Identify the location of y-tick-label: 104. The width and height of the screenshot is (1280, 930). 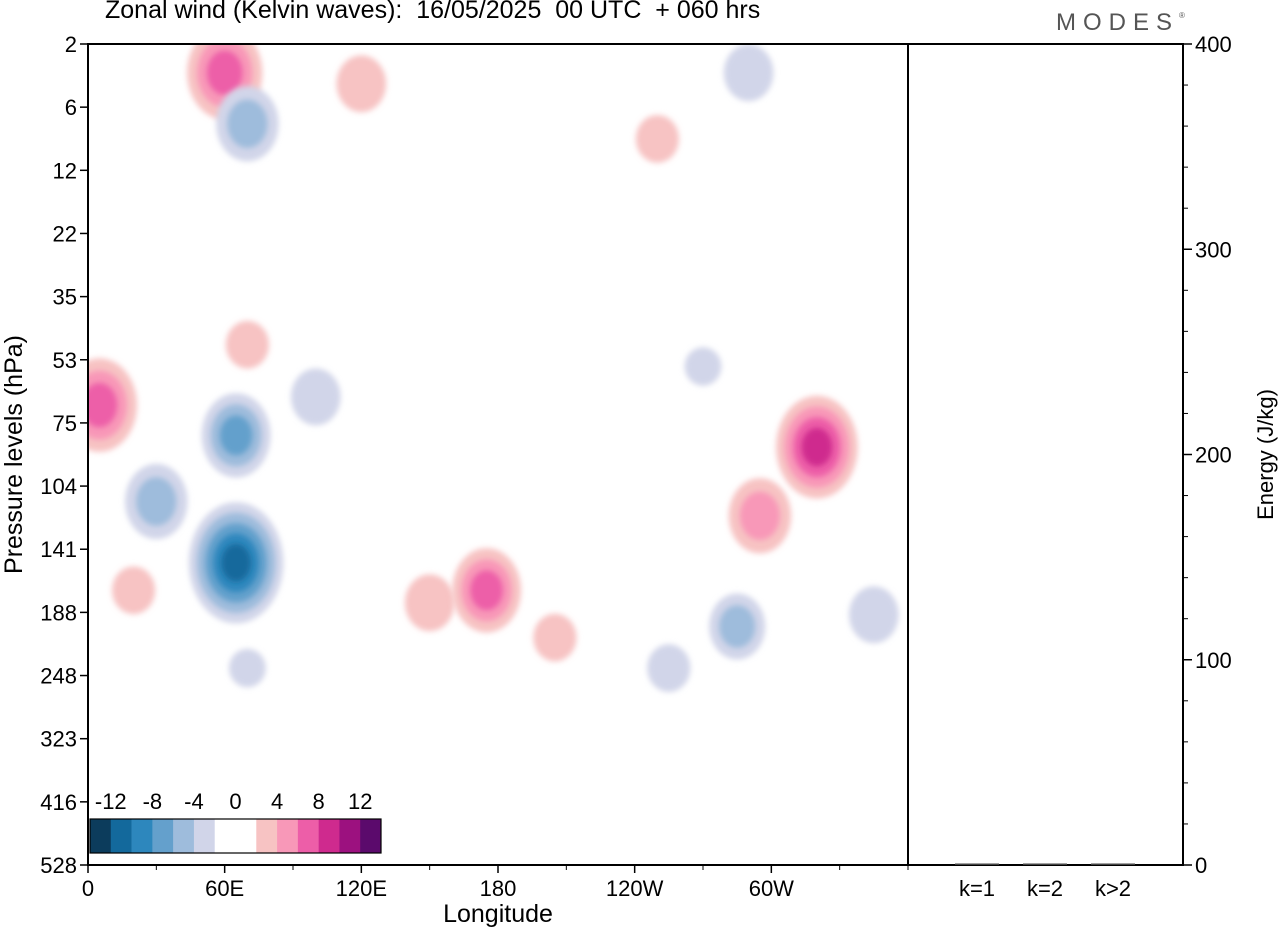
(58, 486).